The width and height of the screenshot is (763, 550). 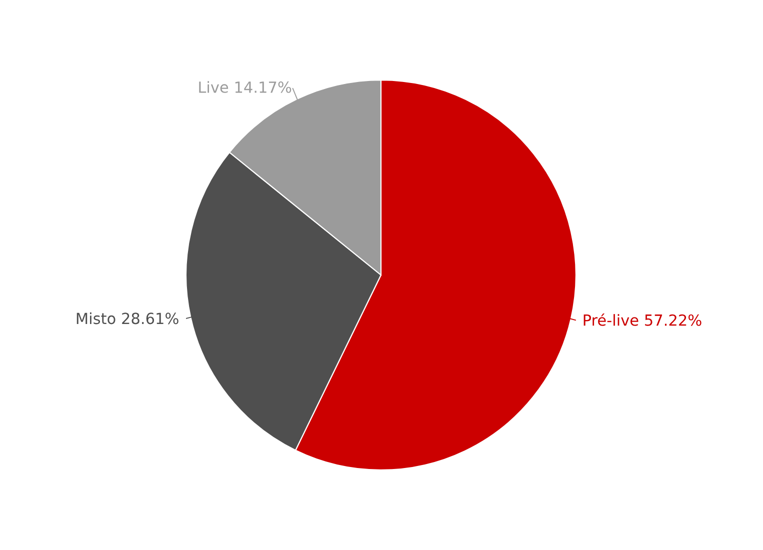 I want to click on slice-label: Pré-live 57.22%, so click(x=643, y=319).